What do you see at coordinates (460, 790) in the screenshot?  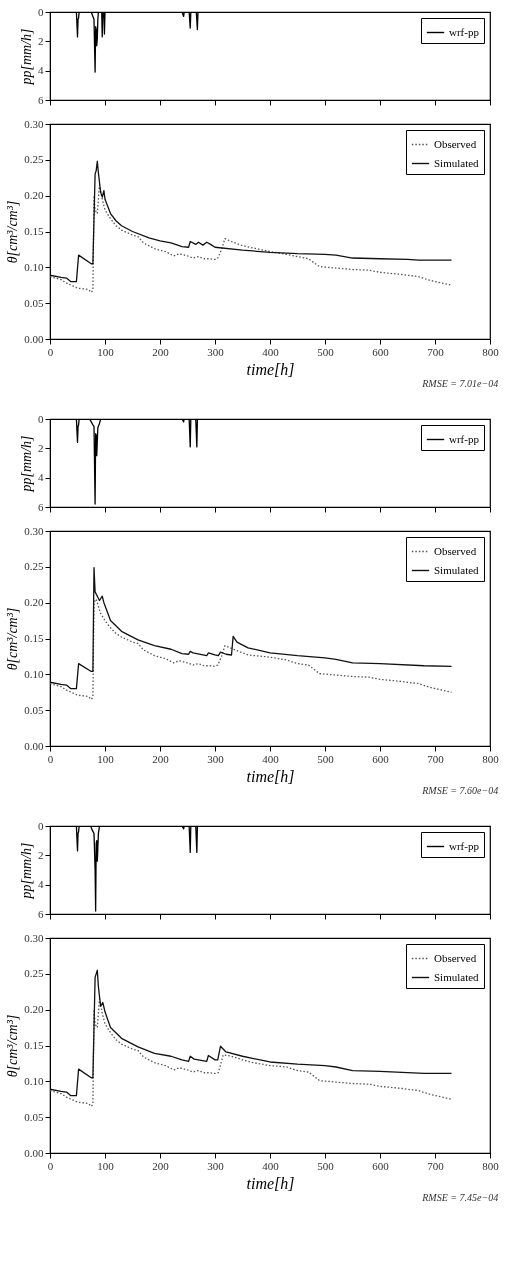 I see `text: RMSE = 7.60e−04` at bounding box center [460, 790].